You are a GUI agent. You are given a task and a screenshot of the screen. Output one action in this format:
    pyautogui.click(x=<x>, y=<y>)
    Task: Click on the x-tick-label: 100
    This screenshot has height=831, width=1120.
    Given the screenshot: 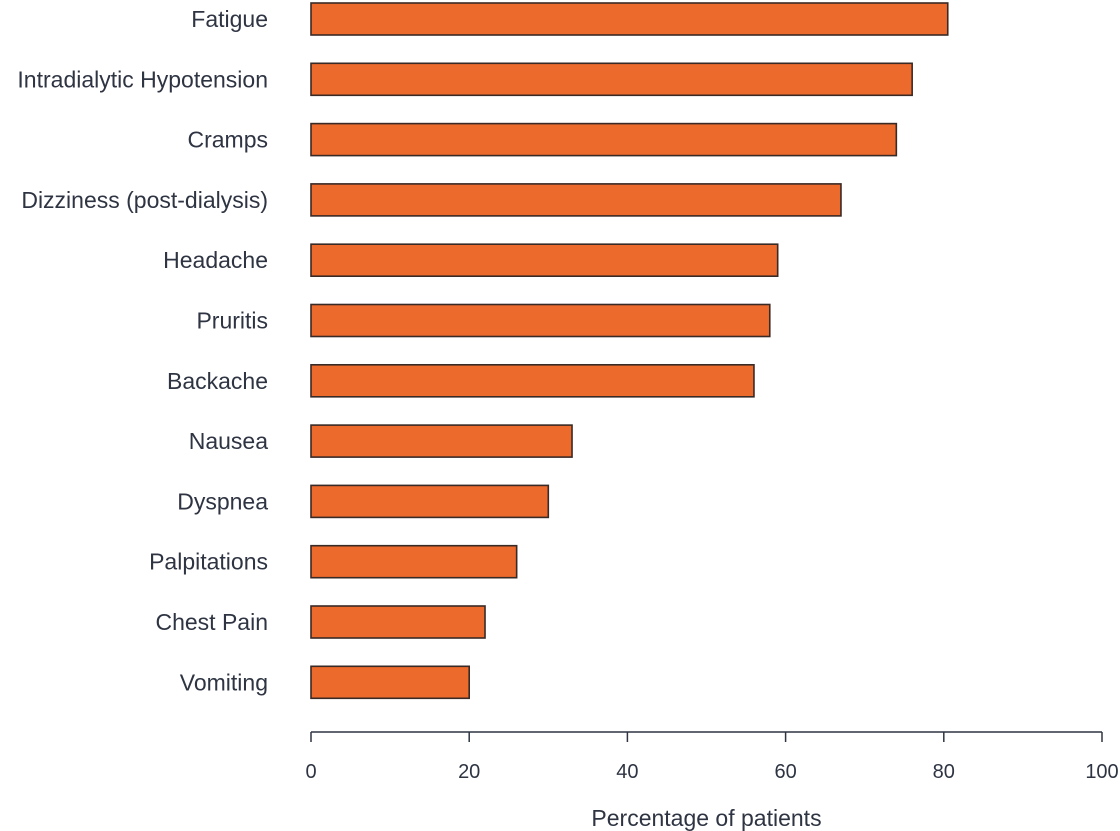 What is the action you would take?
    pyautogui.click(x=1101, y=772)
    